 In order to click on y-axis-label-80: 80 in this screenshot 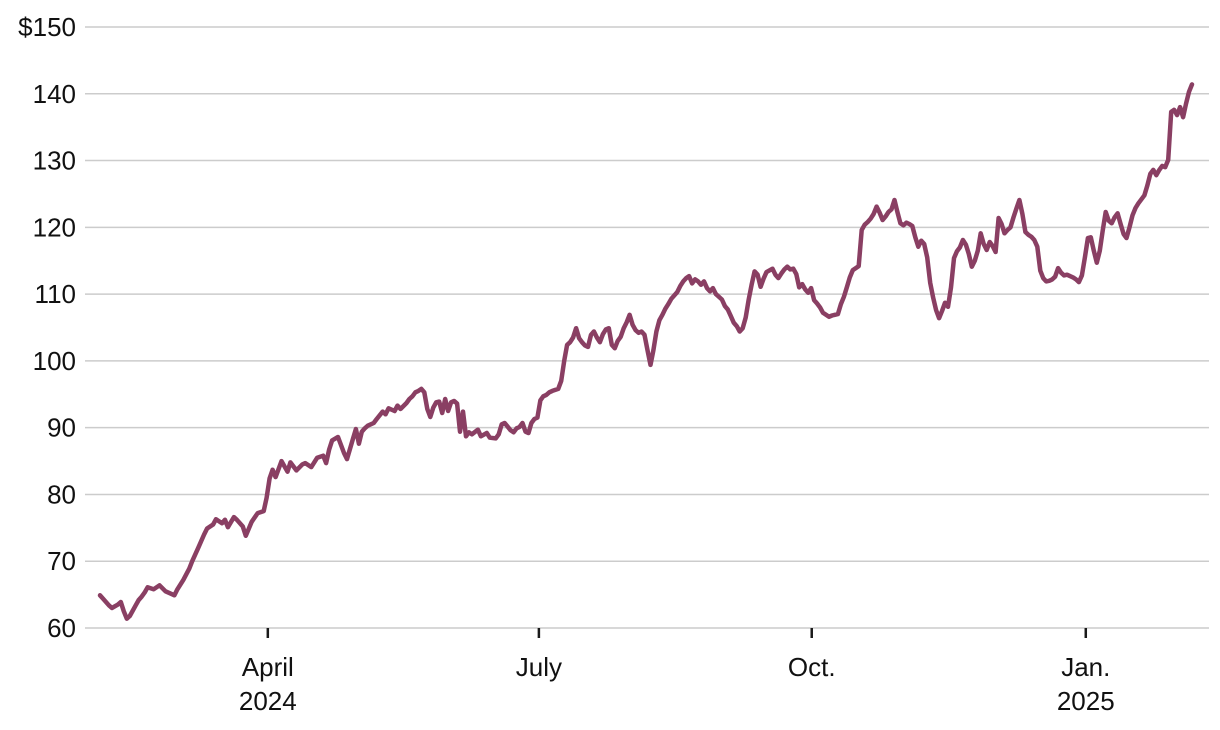, I will do `click(61, 494)`.